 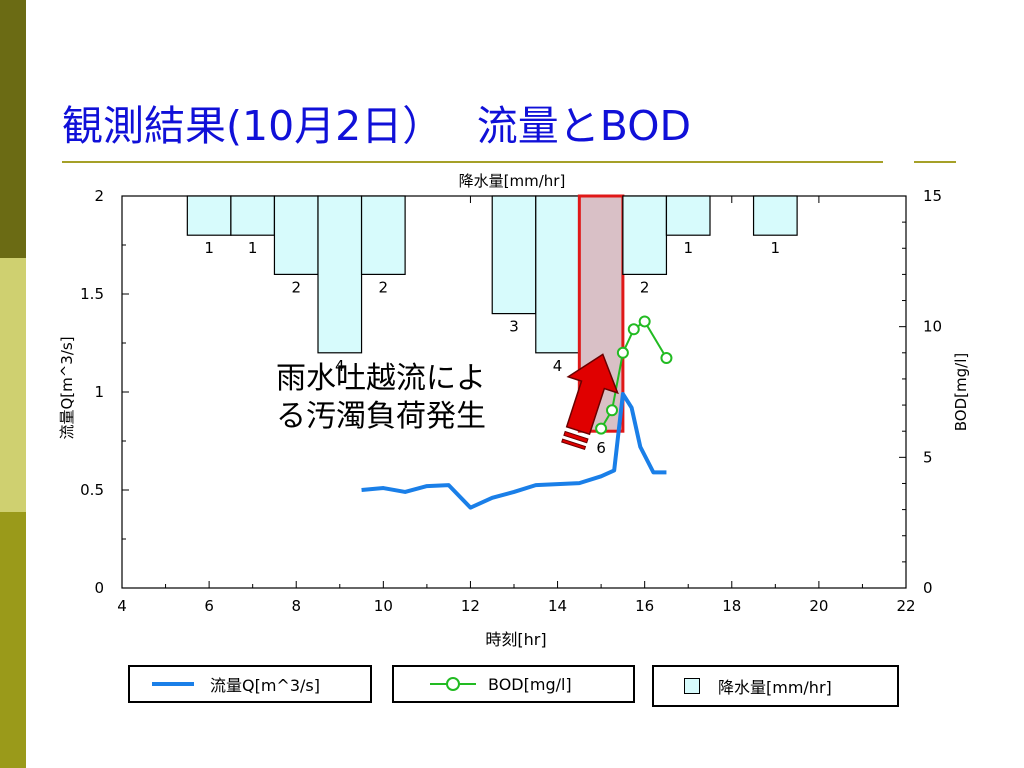 I want to click on y-right-tick-label: 15, so click(x=932, y=196).